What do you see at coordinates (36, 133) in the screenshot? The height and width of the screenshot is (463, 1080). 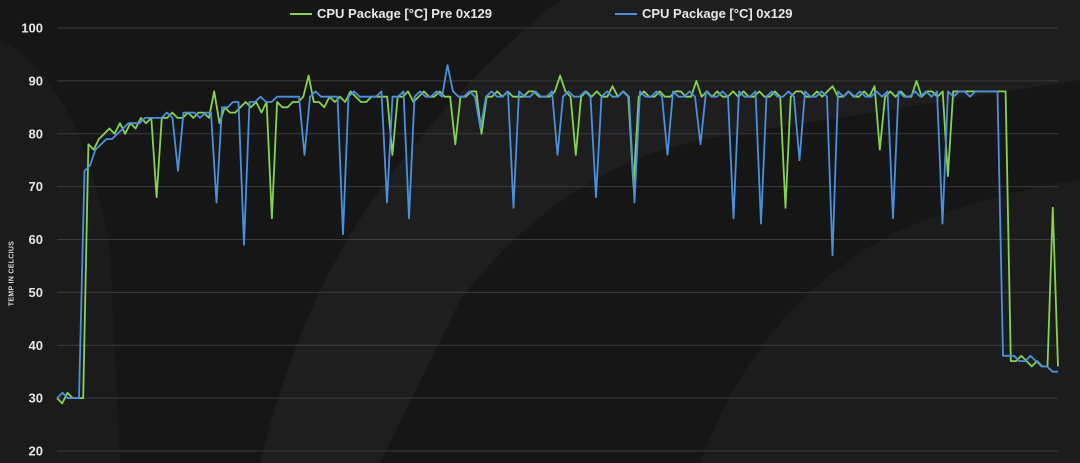 I see `y-tick-label-80: 80` at bounding box center [36, 133].